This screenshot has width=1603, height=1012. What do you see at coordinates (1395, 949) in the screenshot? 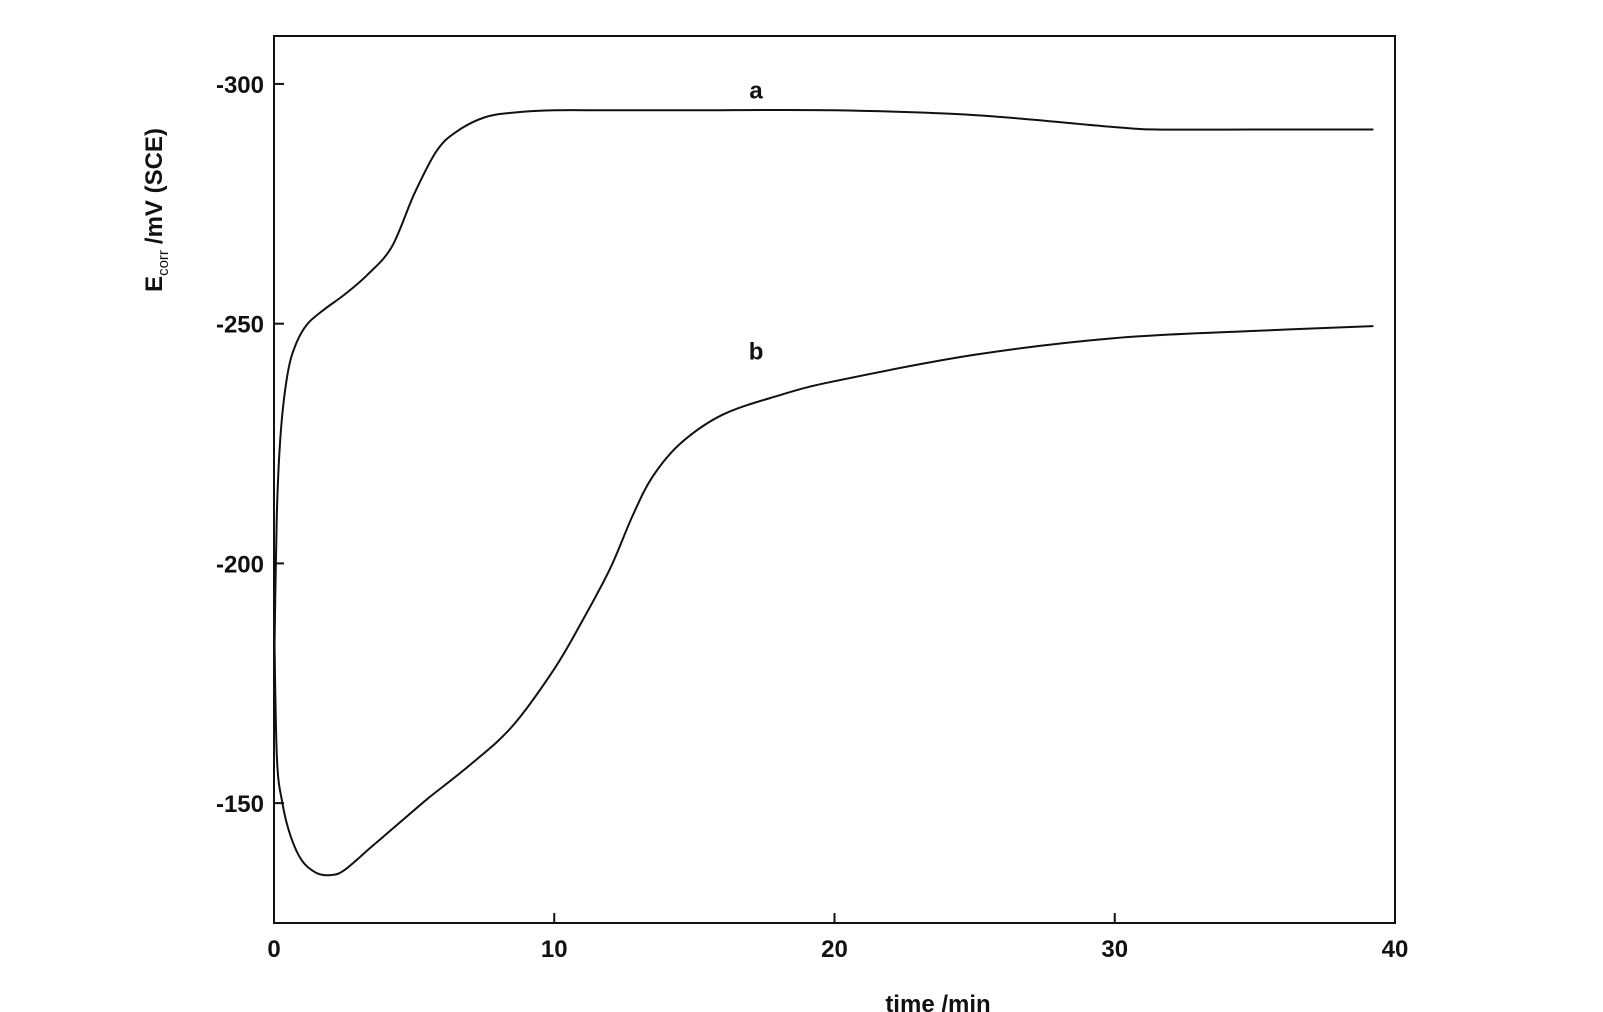
I see `x-tick-label: 40` at bounding box center [1395, 949].